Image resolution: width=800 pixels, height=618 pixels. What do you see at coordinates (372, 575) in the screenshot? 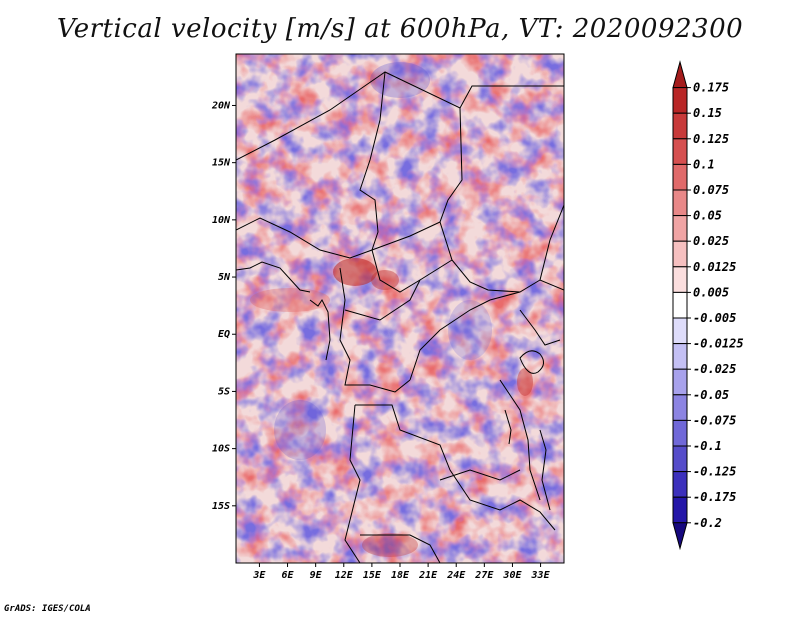
I see `lon-tick-label: 15E` at bounding box center [372, 575].